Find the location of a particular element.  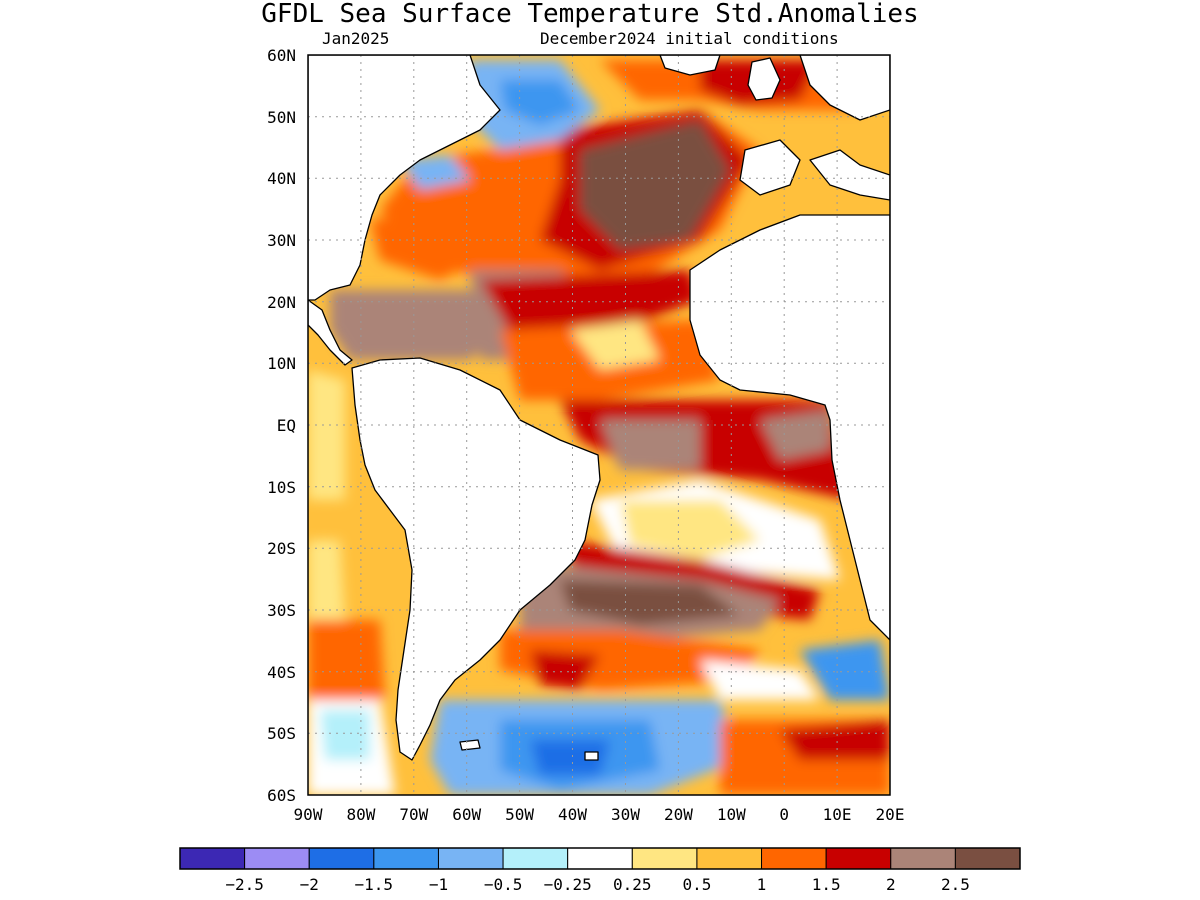

colorbar-label: 1.5 is located at coordinates (826, 884).